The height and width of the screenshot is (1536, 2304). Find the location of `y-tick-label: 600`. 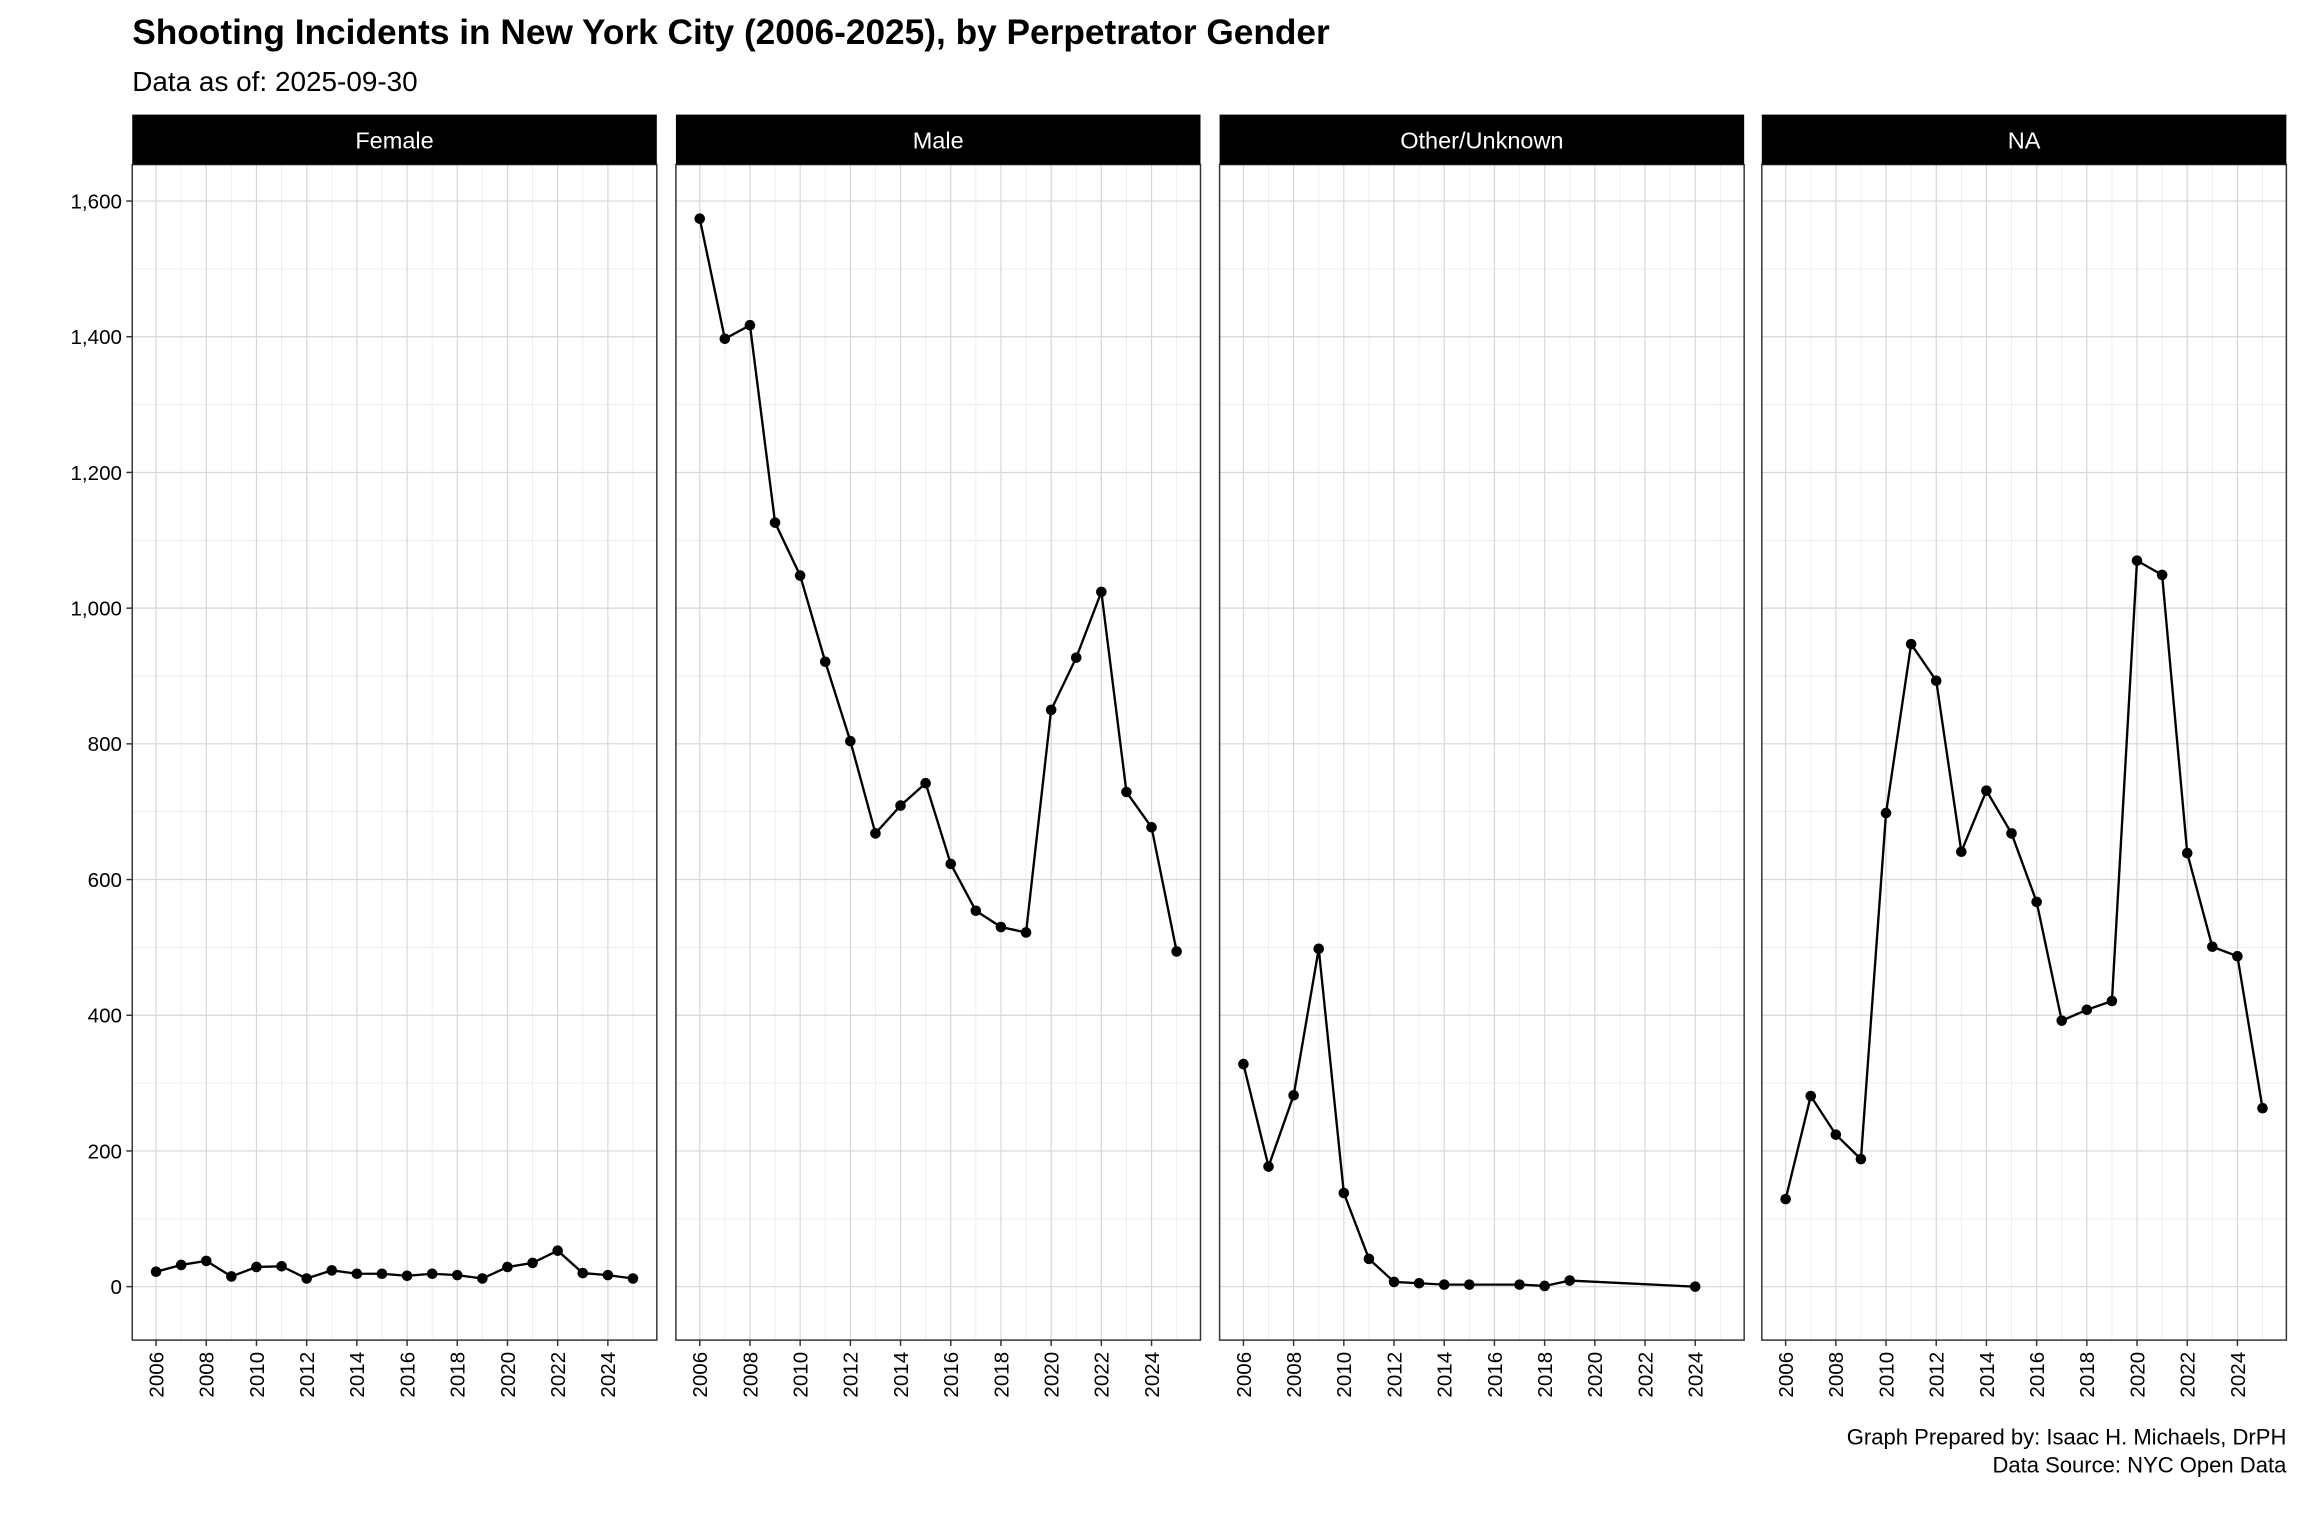

y-tick-label: 600 is located at coordinates (105, 880).